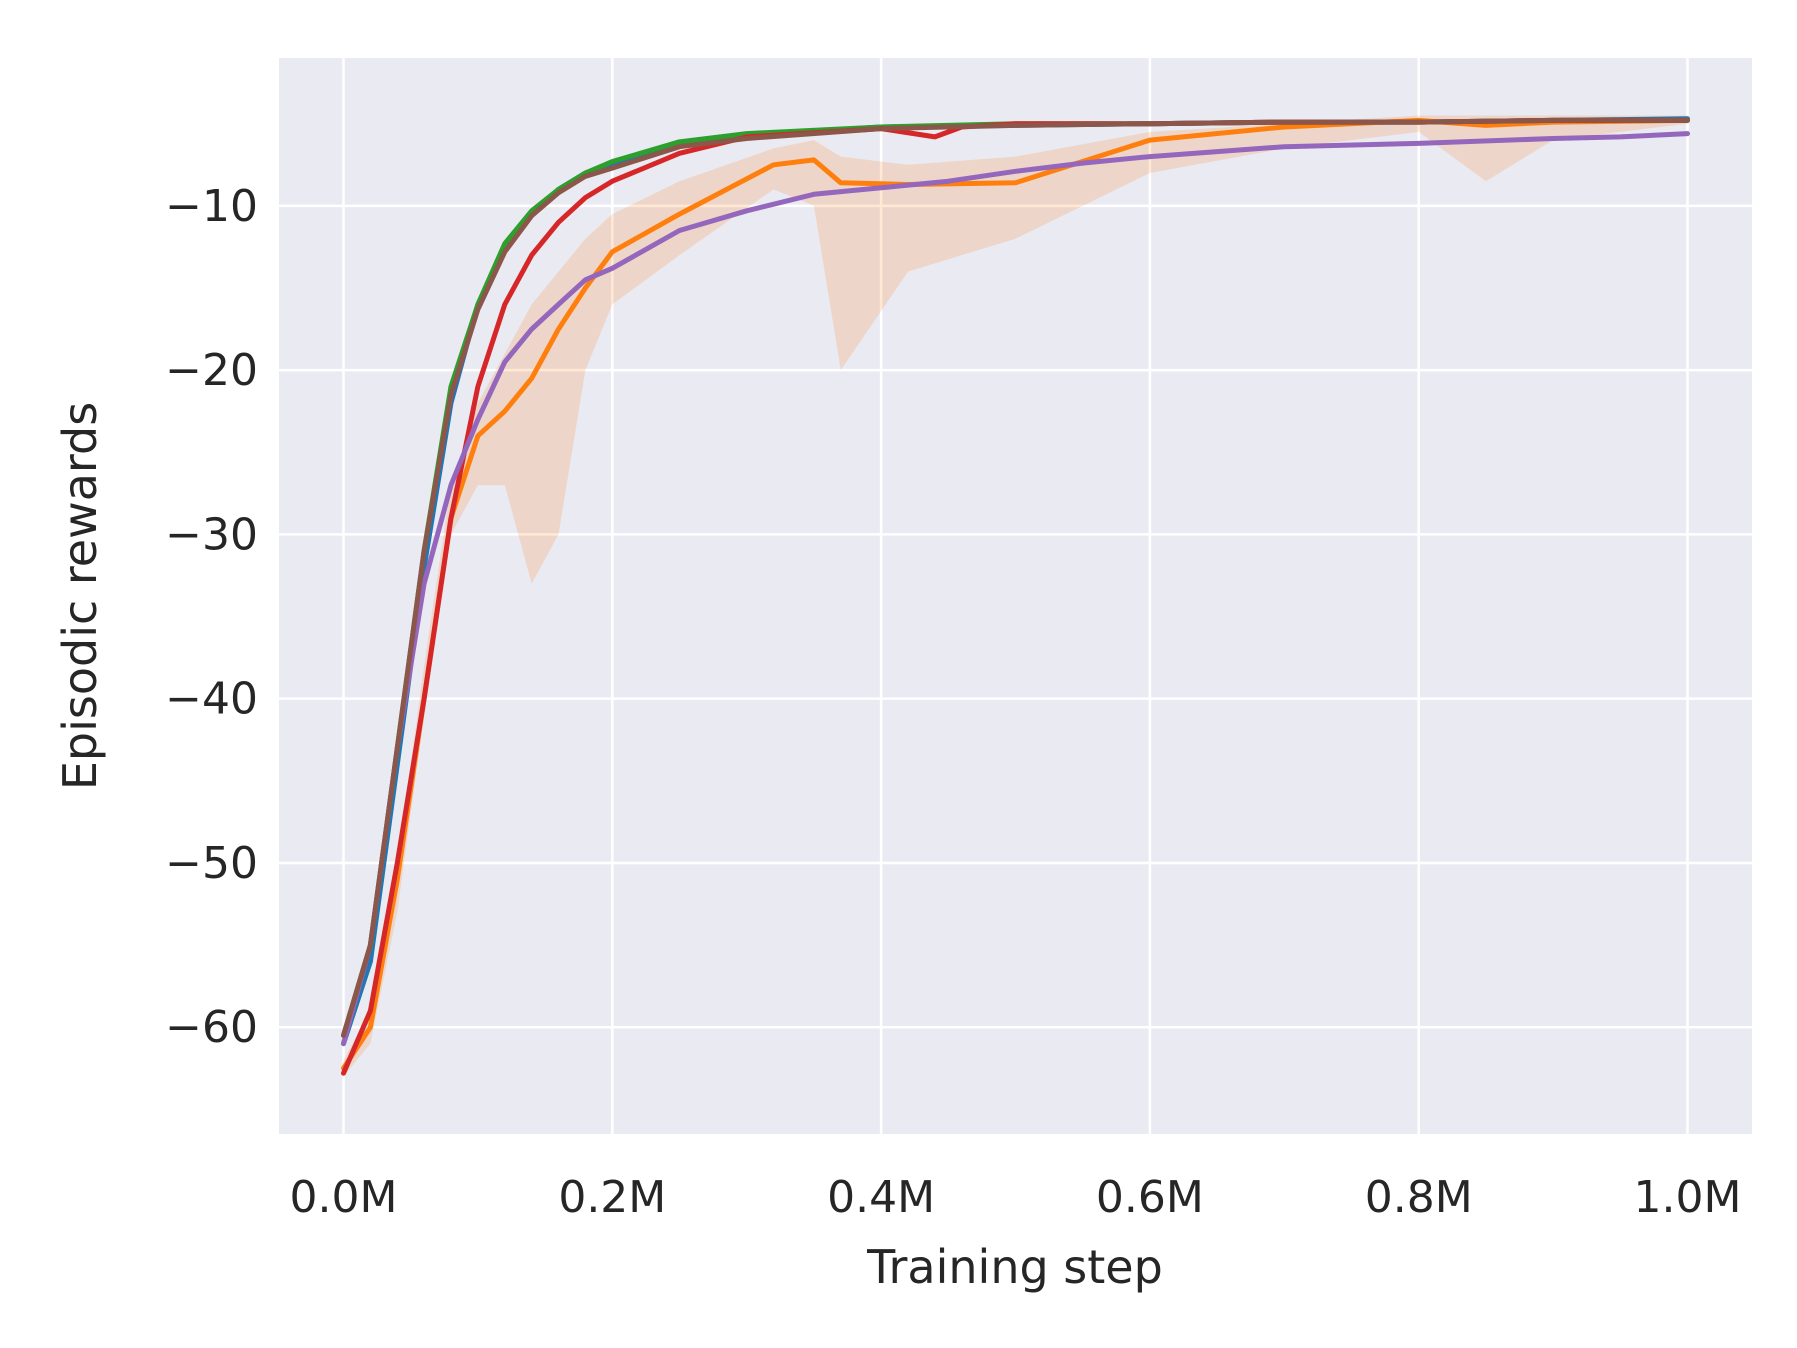  Describe the element at coordinates (1150, 1197) in the screenshot. I see `x-tick-label: 0.6M` at that location.